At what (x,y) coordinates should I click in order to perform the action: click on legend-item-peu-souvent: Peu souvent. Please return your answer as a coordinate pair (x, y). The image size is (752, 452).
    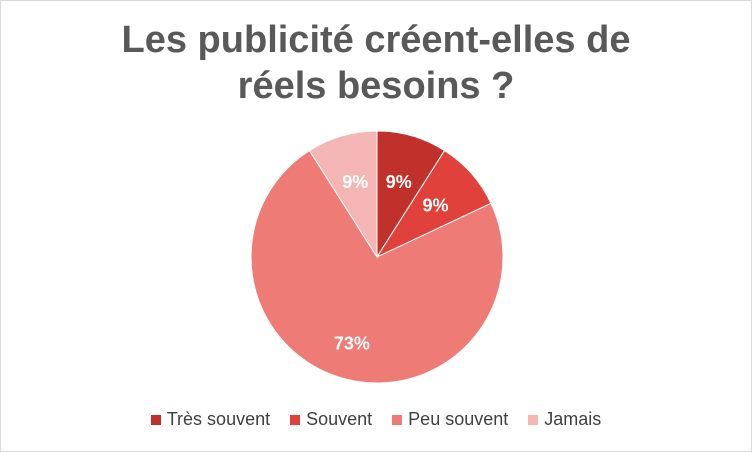
    Looking at the image, I should click on (450, 419).